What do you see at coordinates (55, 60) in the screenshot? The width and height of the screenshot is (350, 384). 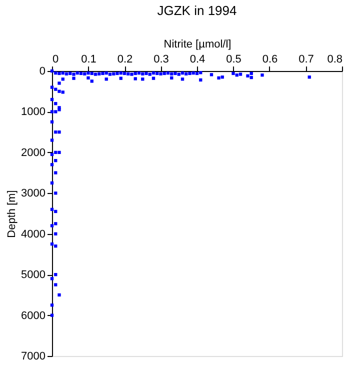 I see `x-tick-label: 0` at bounding box center [55, 60].